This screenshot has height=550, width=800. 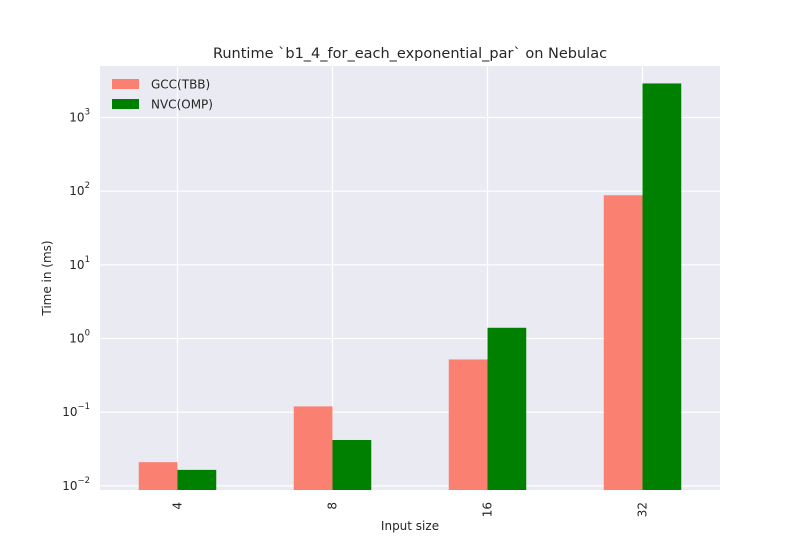 I want to click on legend-label: GCC(TBB), so click(x=180, y=85).